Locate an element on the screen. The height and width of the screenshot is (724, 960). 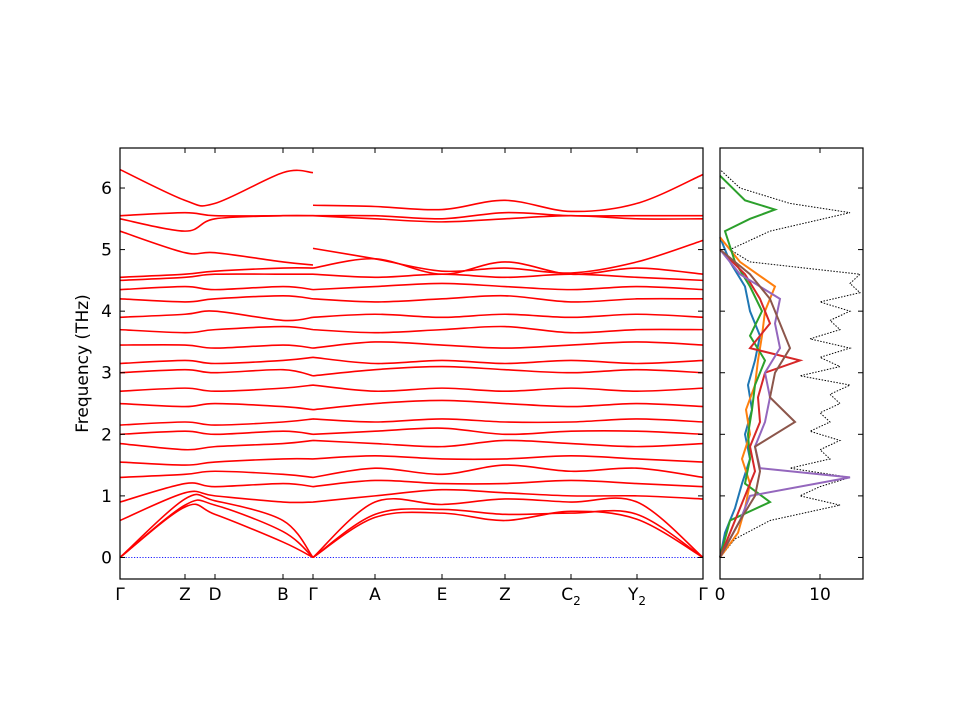
y-tick-label: 0 is located at coordinates (106, 558).